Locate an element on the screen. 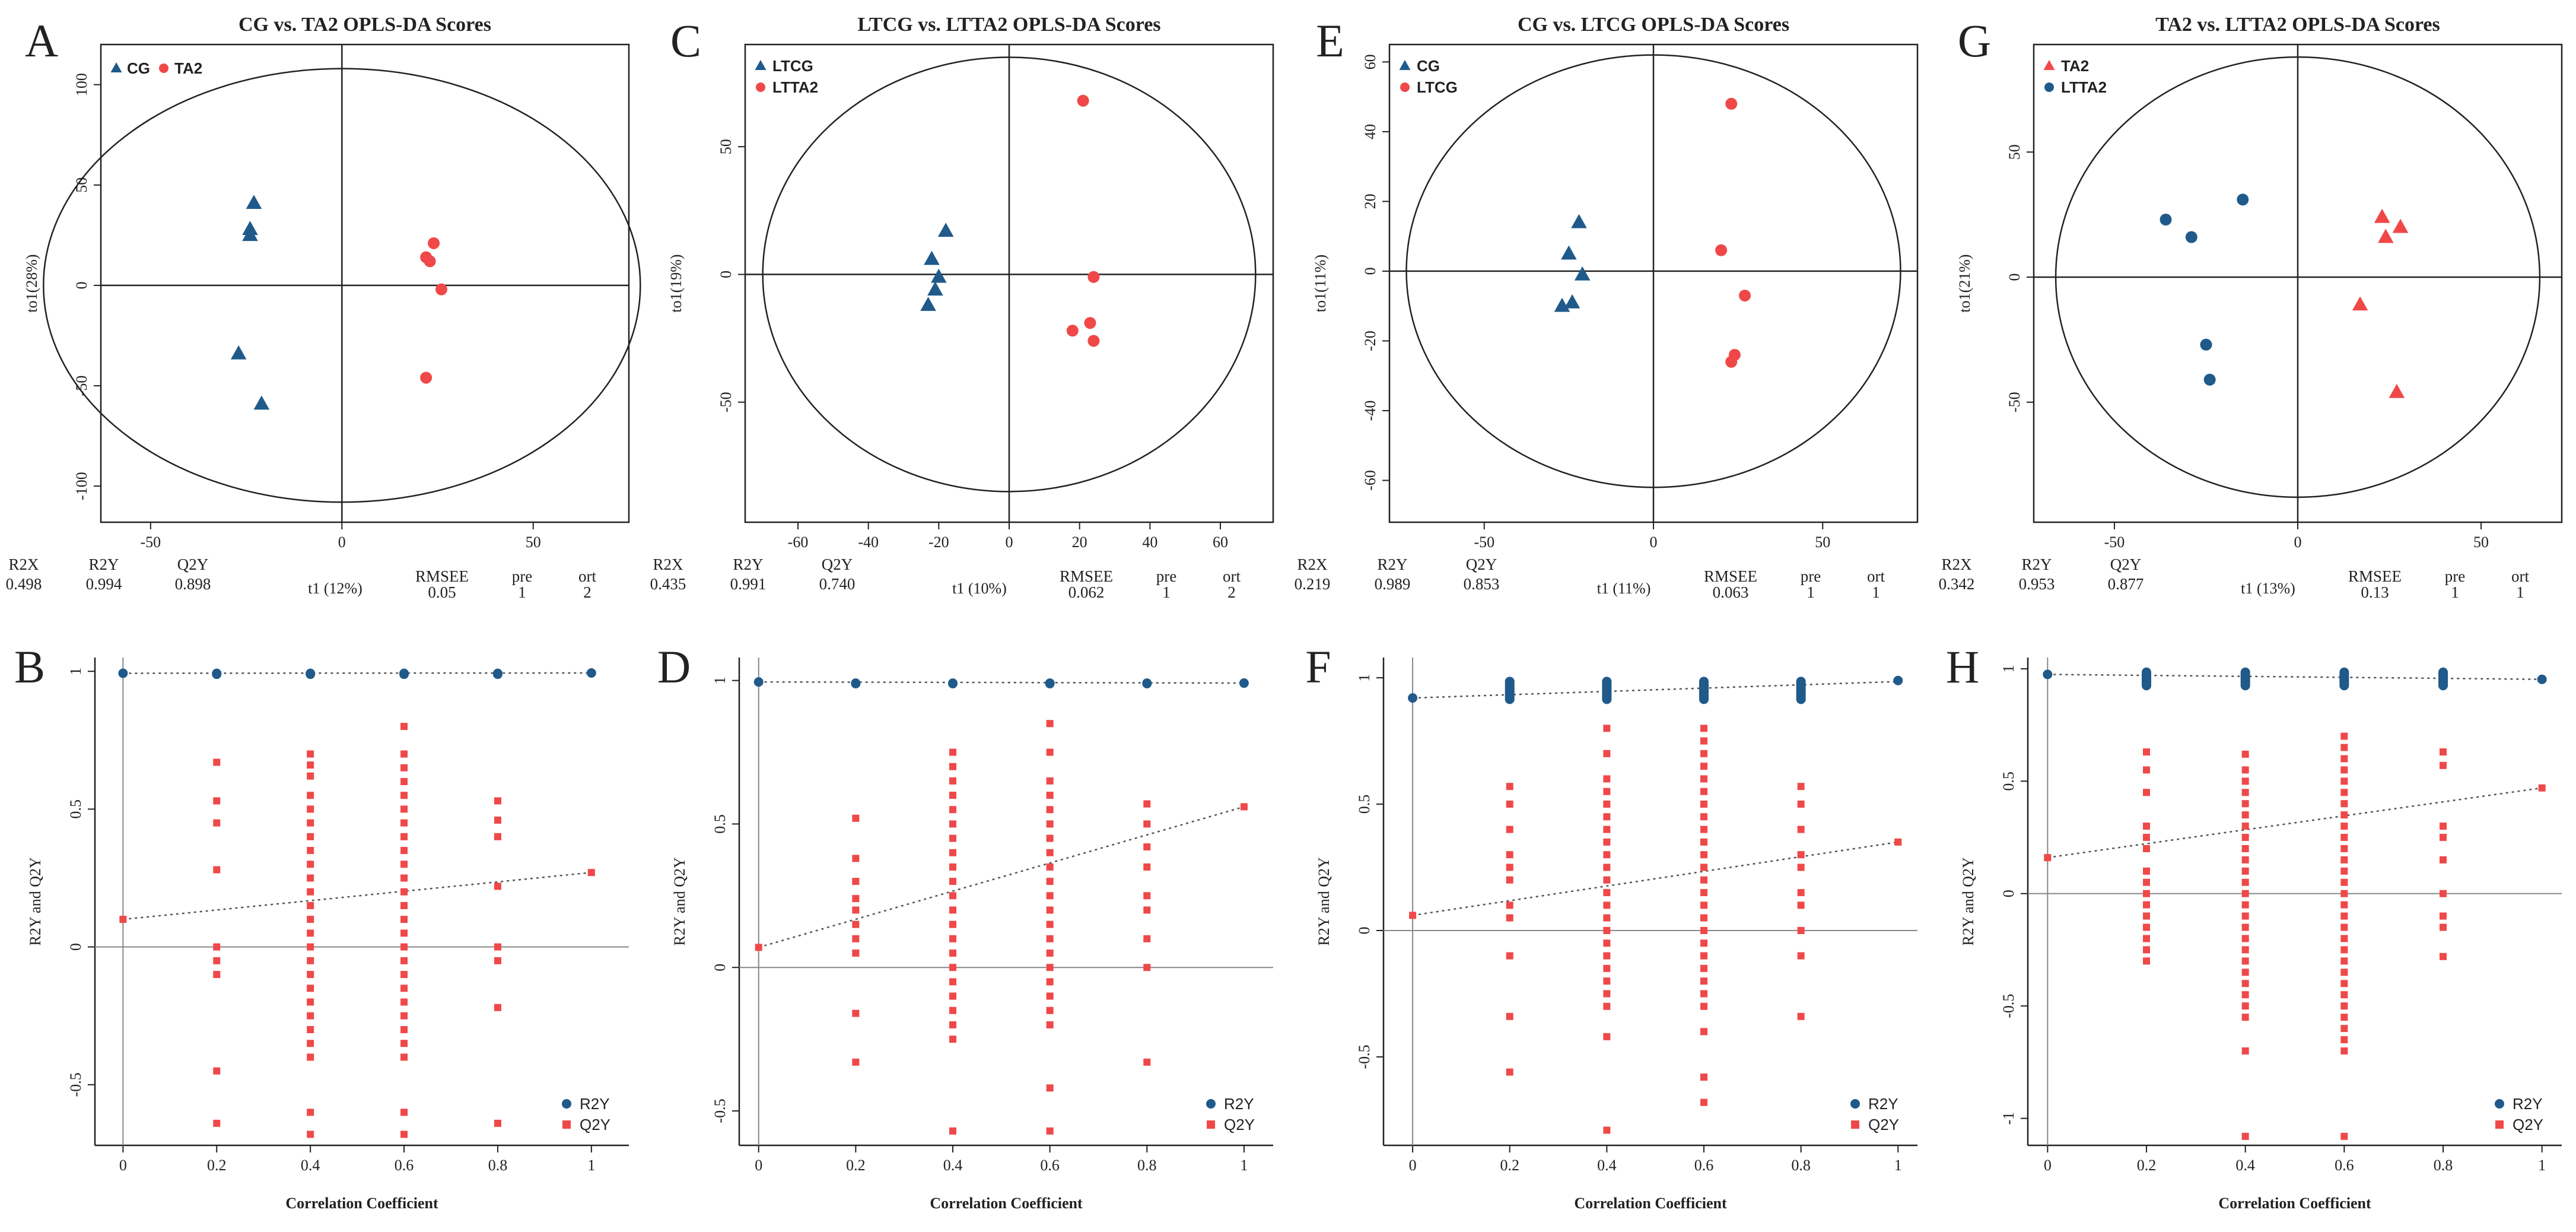 Image resolution: width=2576 pixels, height=1232 pixels. stat-value: 0.062 is located at coordinates (1086, 592).